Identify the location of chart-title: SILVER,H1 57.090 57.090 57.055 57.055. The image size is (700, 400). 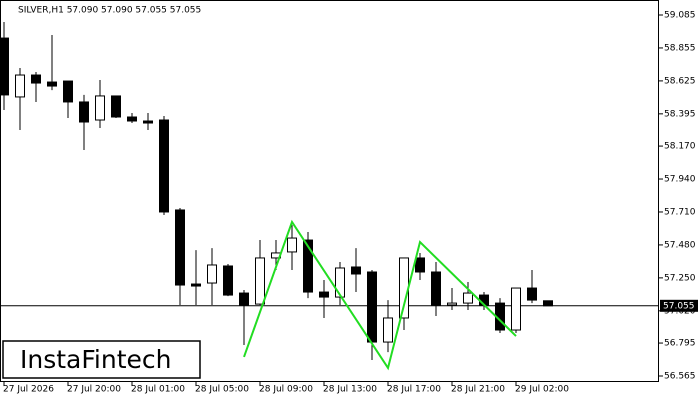
(109, 11).